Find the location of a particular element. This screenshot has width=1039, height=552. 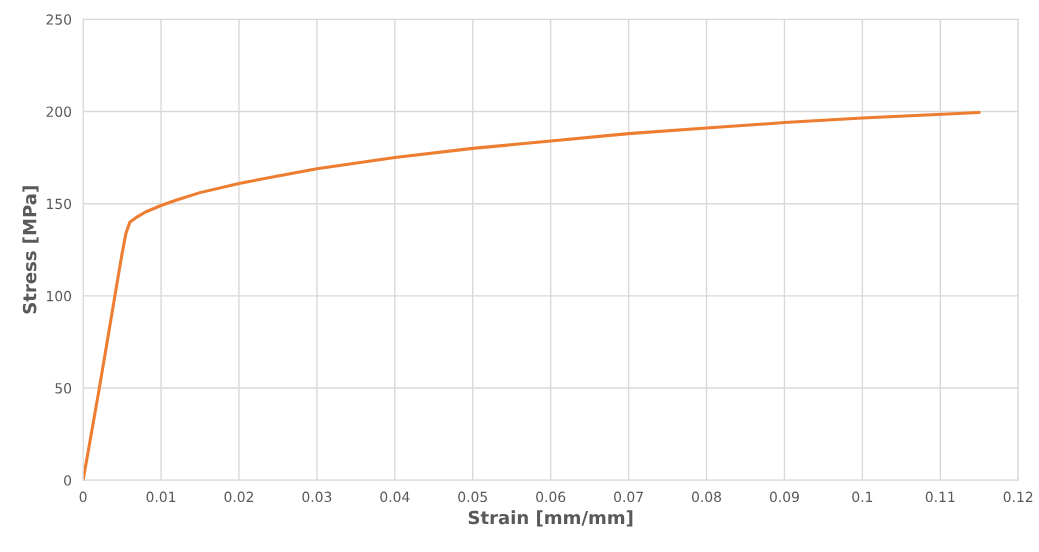

y-axis-title: Stress [MPa] is located at coordinates (30, 250).